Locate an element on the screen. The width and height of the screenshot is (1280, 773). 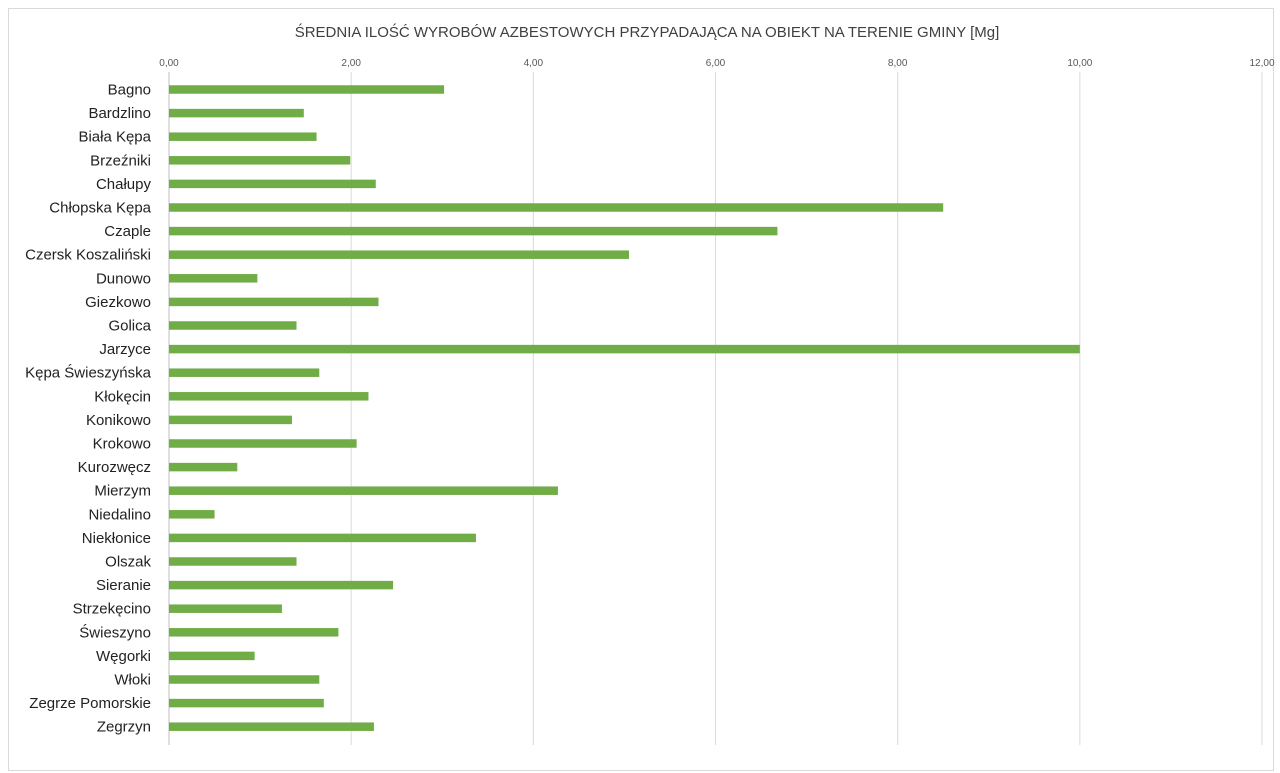
x-axis-ticks: 0,00 2,00 4,00 6,00 8,00 10,00 12,00 is located at coordinates (717, 63).